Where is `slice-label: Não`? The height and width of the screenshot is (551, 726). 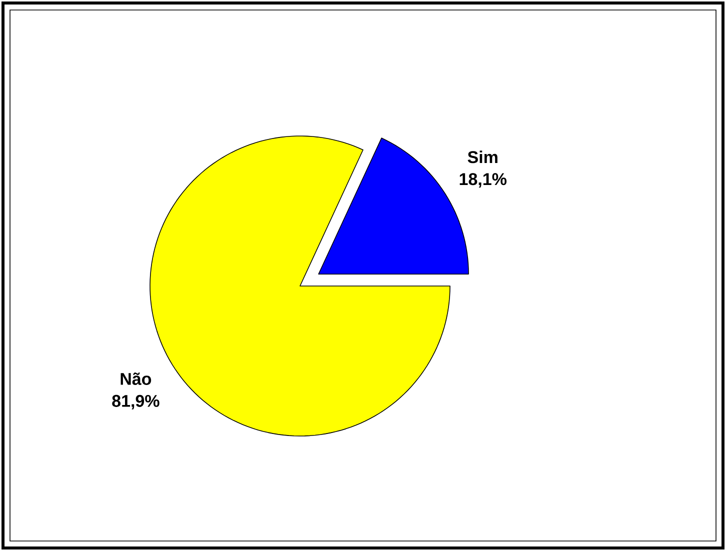
slice-label: Não is located at coordinates (136, 378).